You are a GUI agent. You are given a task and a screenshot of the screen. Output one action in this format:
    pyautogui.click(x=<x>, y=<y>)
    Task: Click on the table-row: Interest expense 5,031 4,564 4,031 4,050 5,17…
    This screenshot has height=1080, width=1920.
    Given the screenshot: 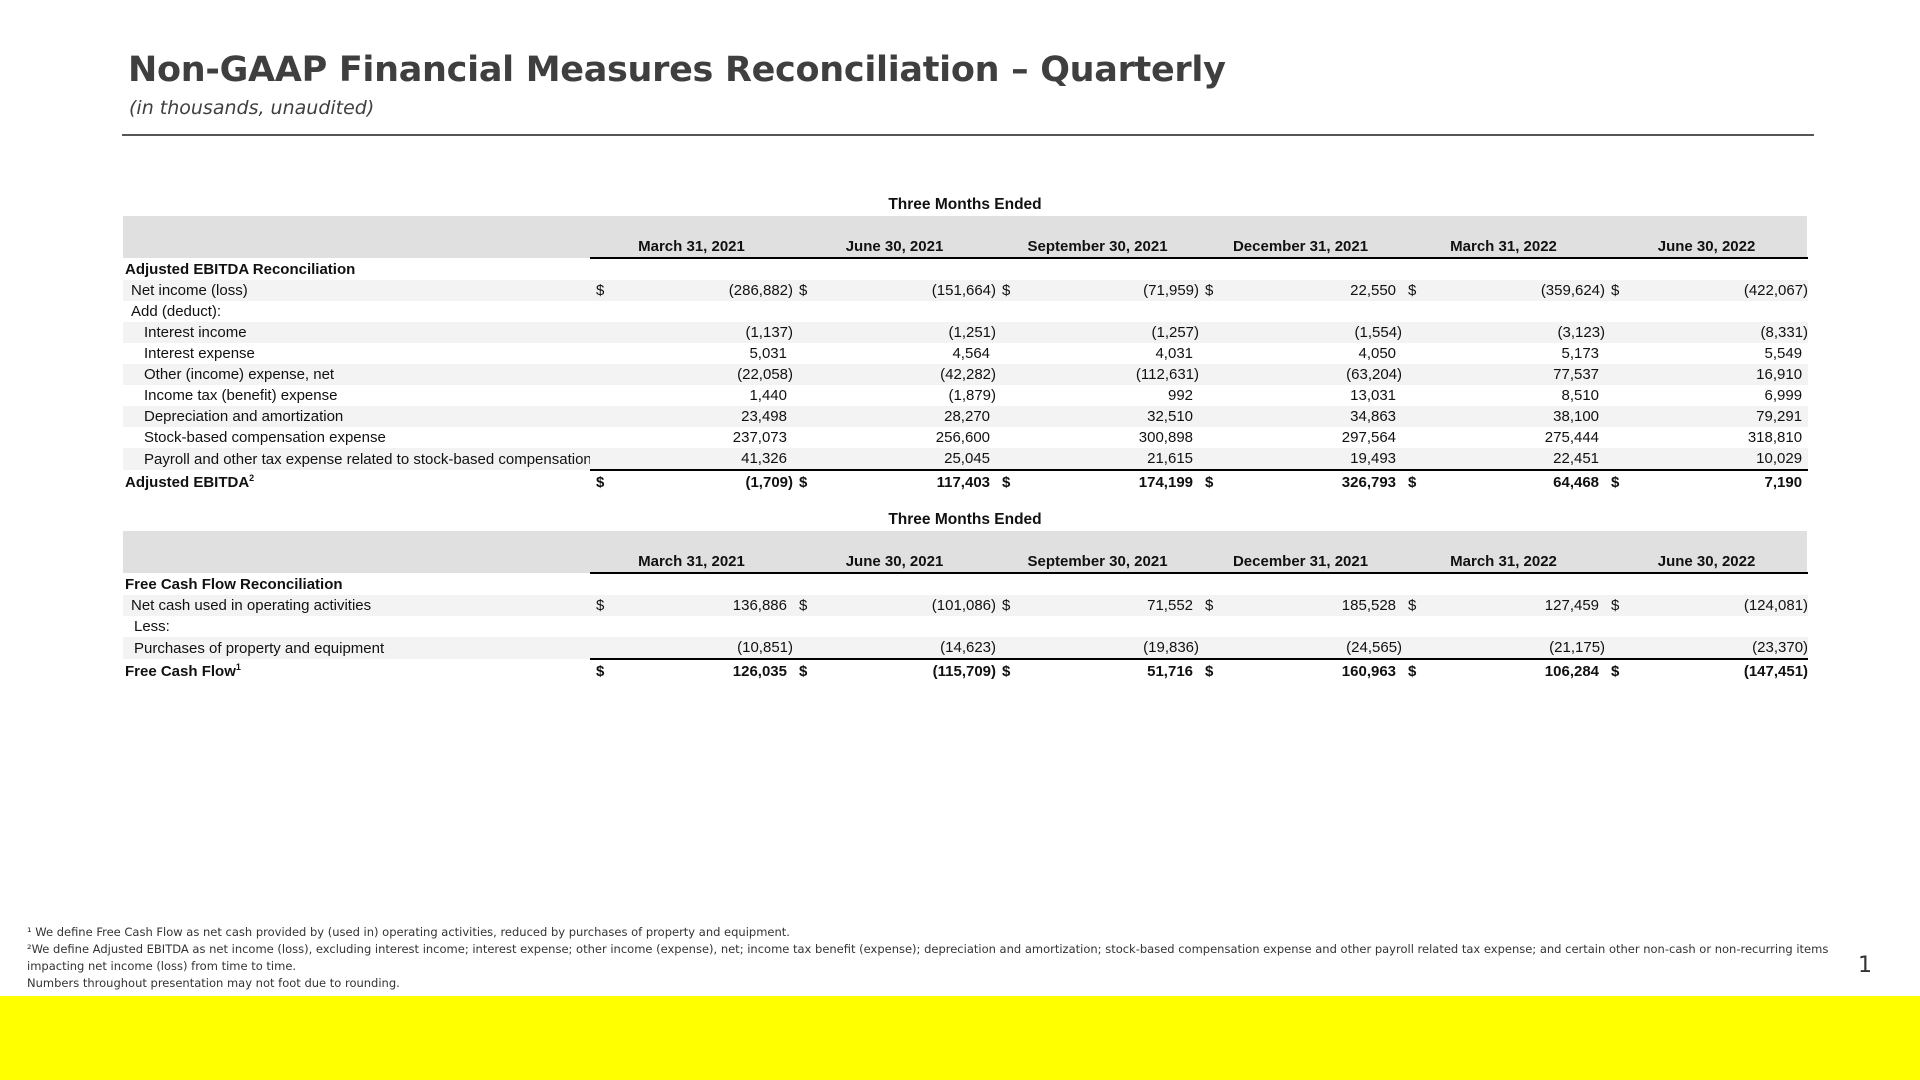 What is the action you would take?
    pyautogui.click(x=965, y=353)
    